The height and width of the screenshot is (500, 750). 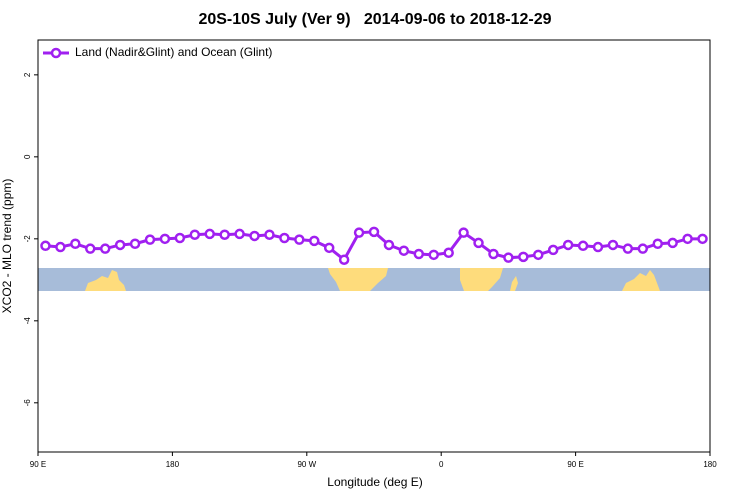 I want to click on y-tick-label: 2, so click(x=27, y=74).